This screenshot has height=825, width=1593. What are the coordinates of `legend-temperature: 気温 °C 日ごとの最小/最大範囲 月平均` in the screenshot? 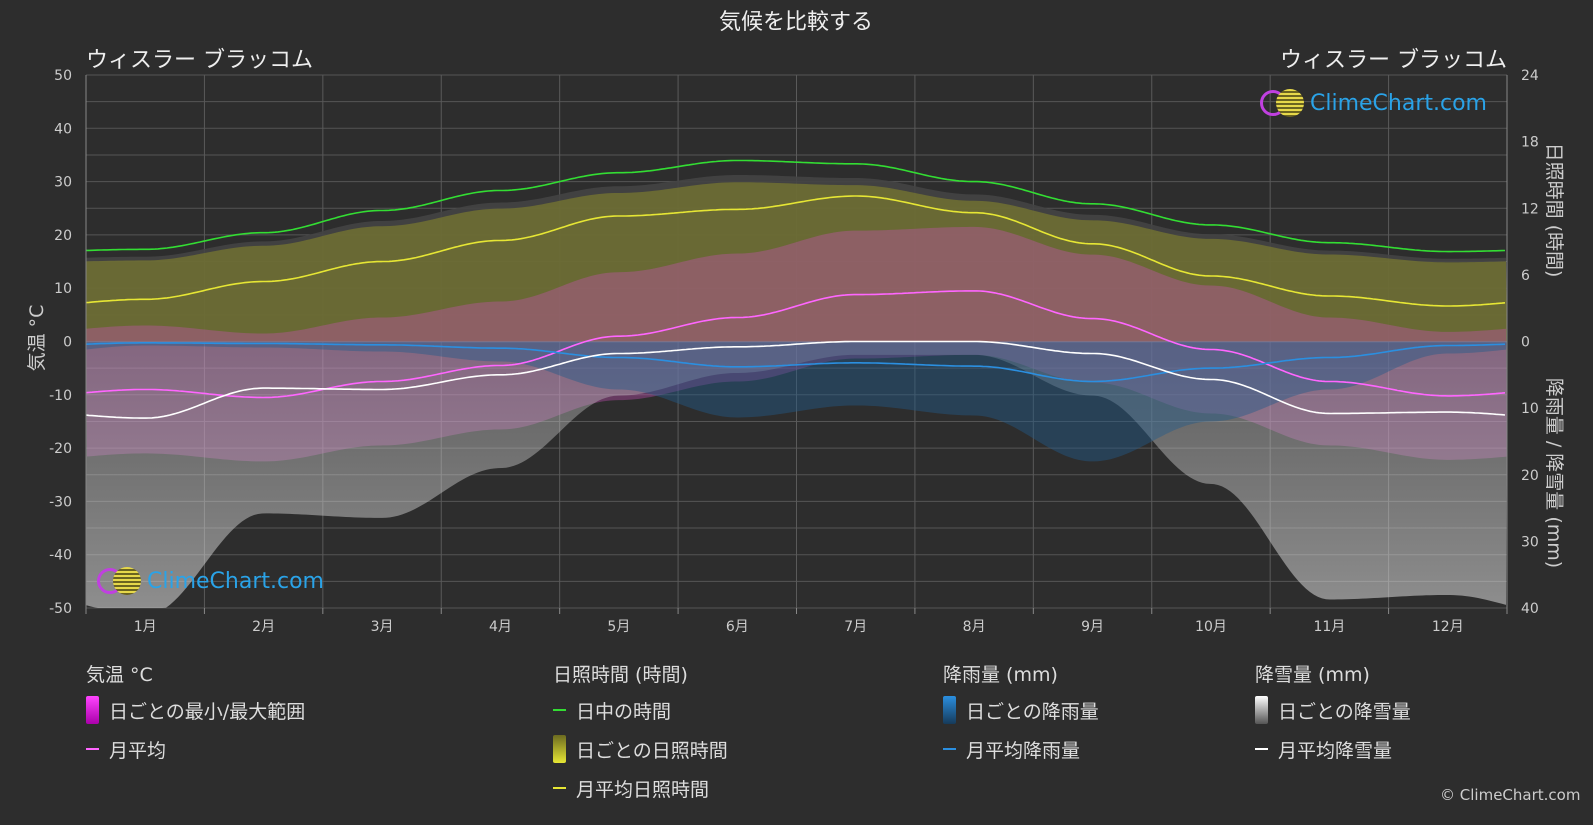 It's located at (195, 718).